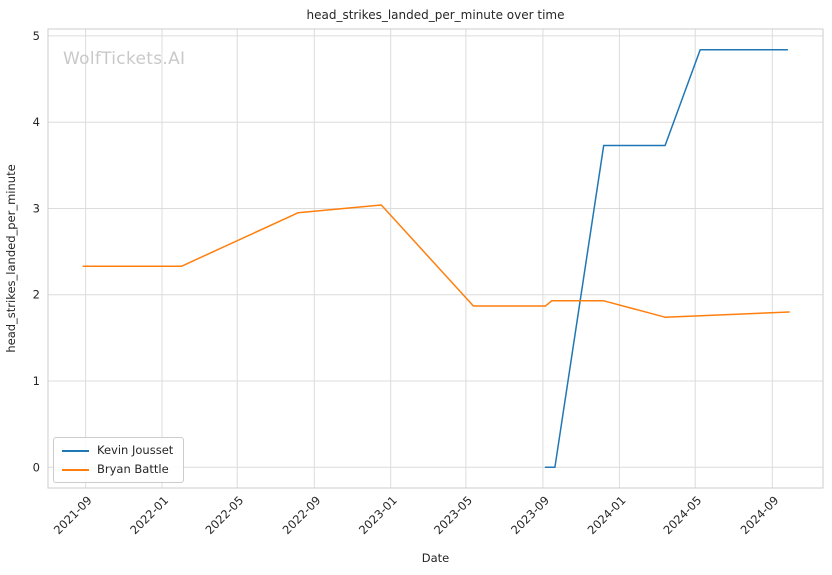  Describe the element at coordinates (435, 15) in the screenshot. I see `chart-title: head_strikes_landed_per_minute over time` at that location.